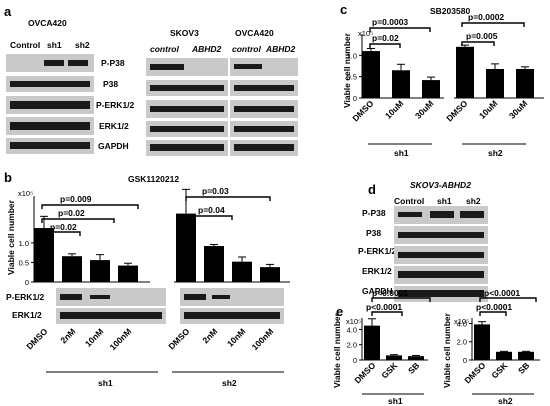  I want to click on panel-c-x-tick-labels: DMSO 10uM 30uM DMSO 10uM 30uM, so click(439, 110).